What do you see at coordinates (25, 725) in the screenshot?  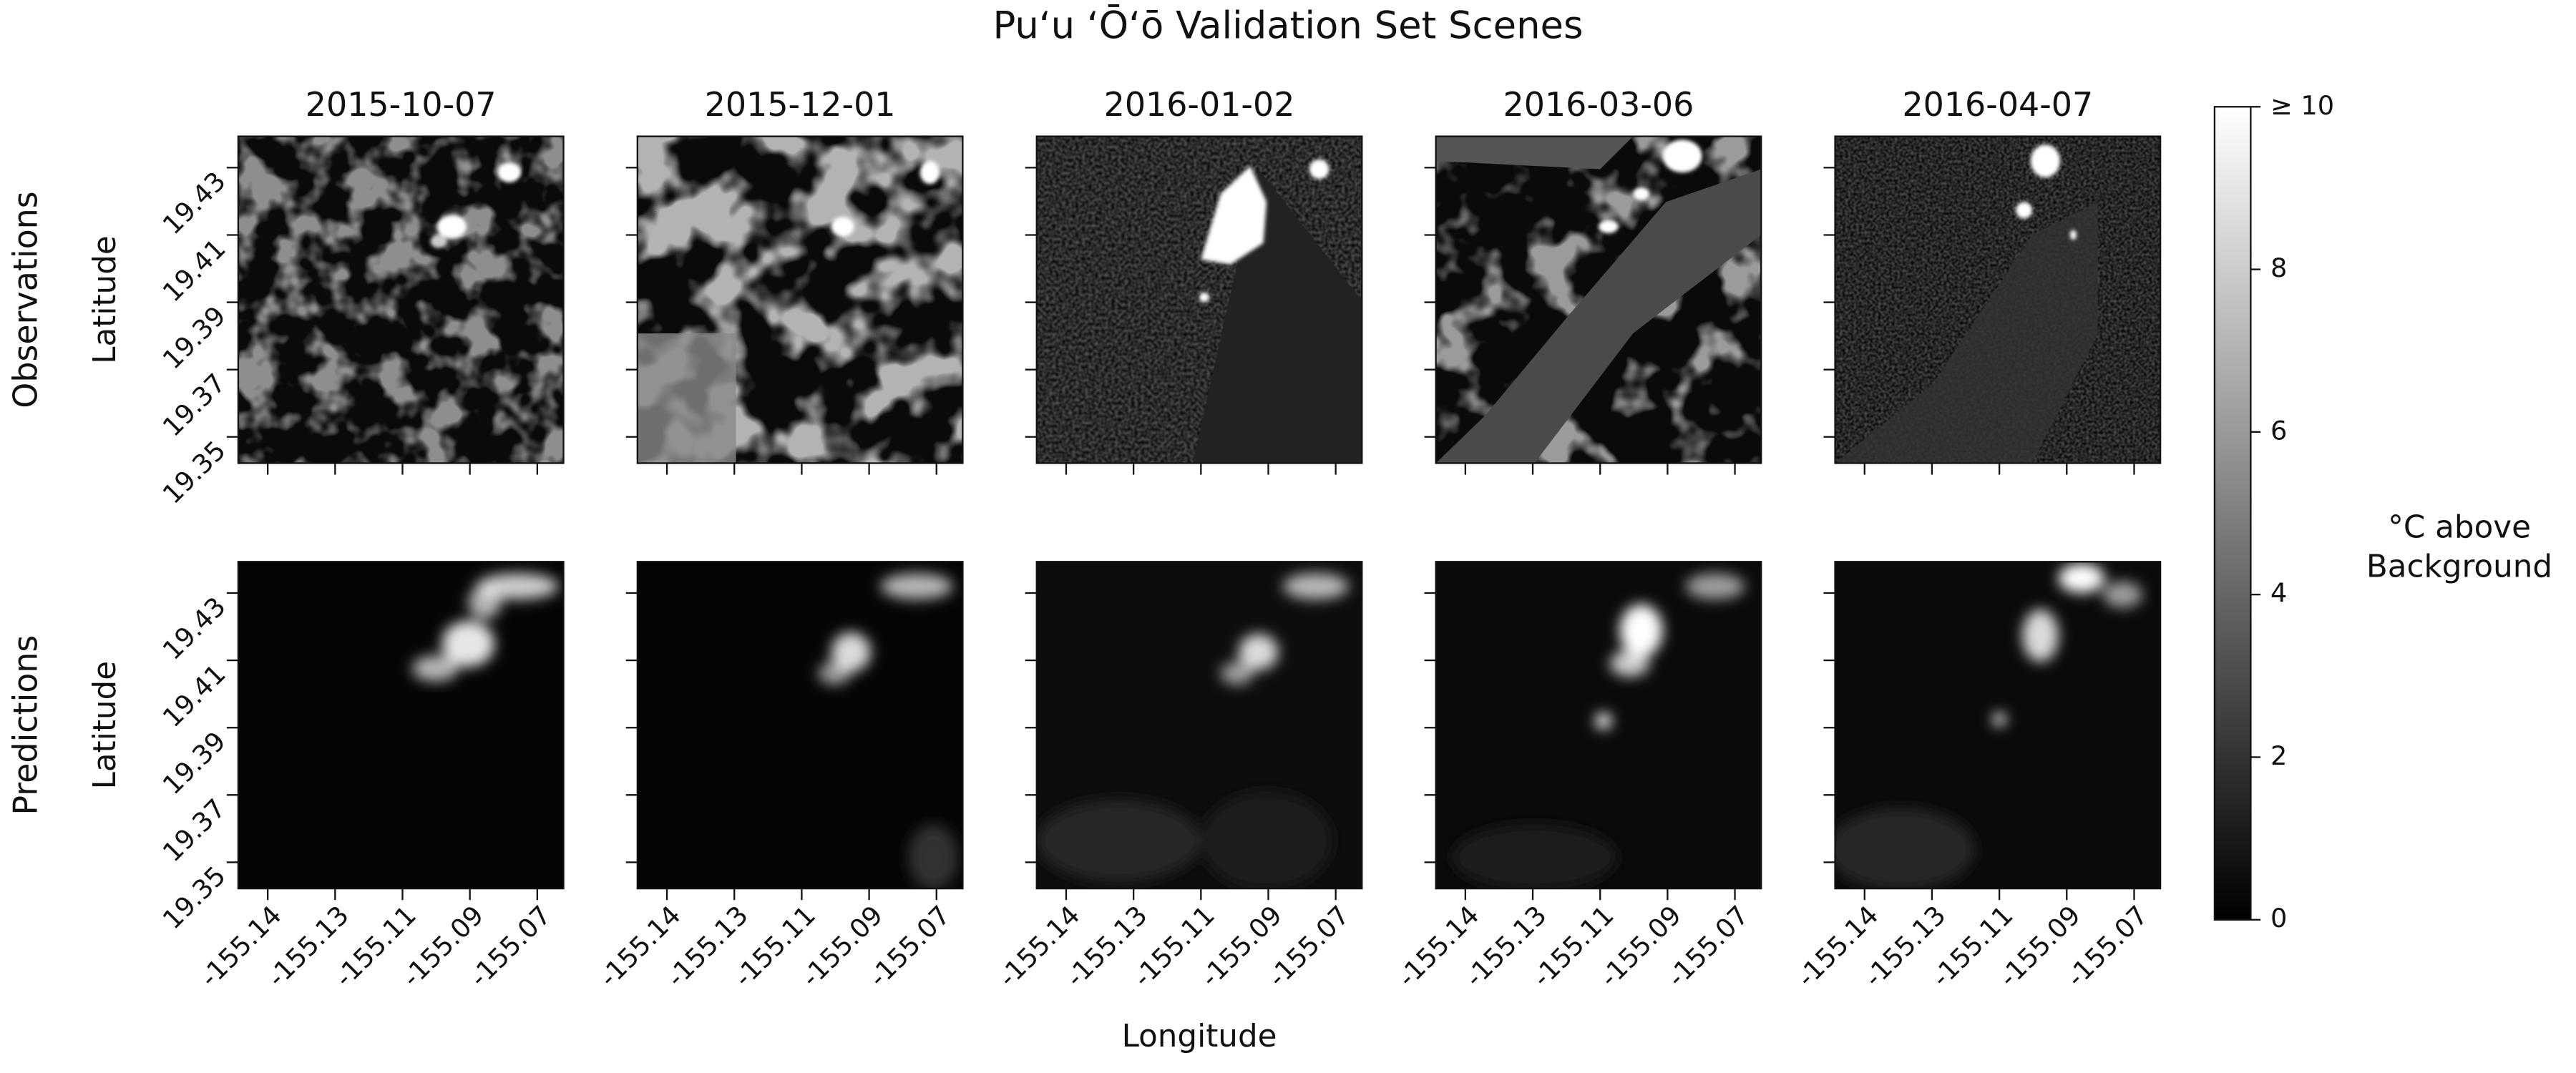 I see `row-label: Predictions` at bounding box center [25, 725].